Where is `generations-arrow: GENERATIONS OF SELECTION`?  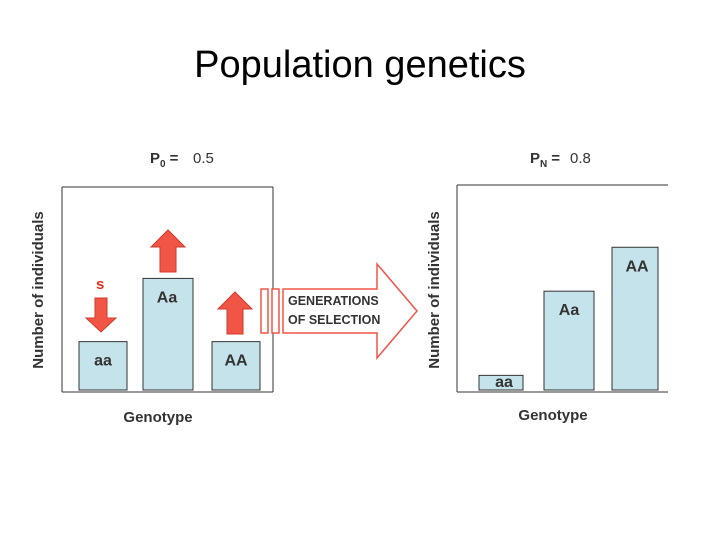
generations-arrow: GENERATIONS OF SELECTION is located at coordinates (339, 311).